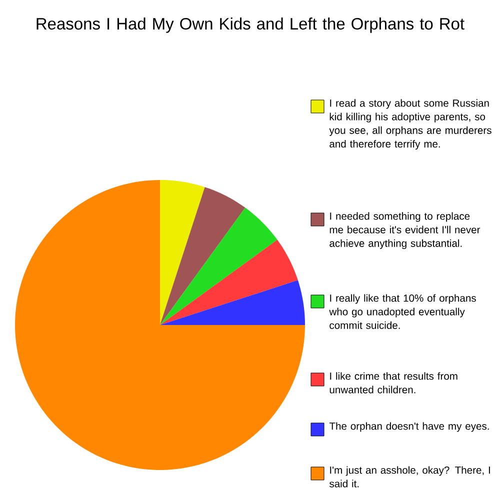  What do you see at coordinates (250, 25) in the screenshot?
I see `chart-title: Reasons I Had My Own Kids and Left the Orphans to Rot` at bounding box center [250, 25].